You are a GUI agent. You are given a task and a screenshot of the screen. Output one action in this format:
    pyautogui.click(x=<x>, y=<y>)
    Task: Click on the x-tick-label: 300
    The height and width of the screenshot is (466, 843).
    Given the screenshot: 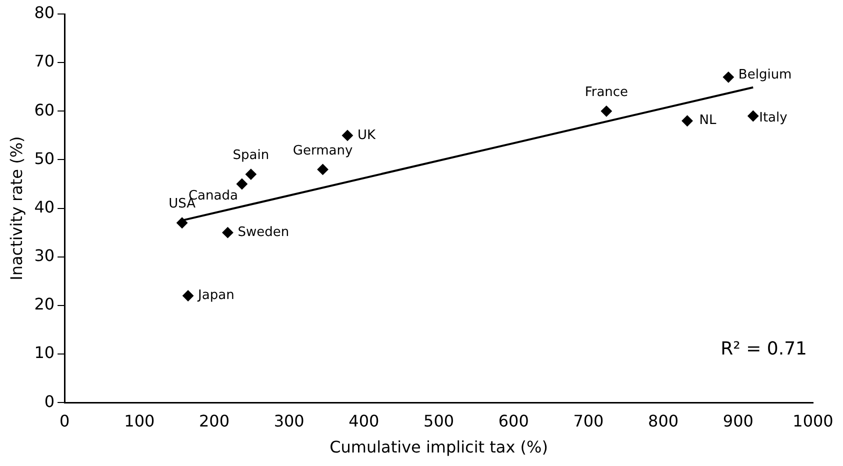 What is the action you would take?
    pyautogui.click(x=289, y=420)
    